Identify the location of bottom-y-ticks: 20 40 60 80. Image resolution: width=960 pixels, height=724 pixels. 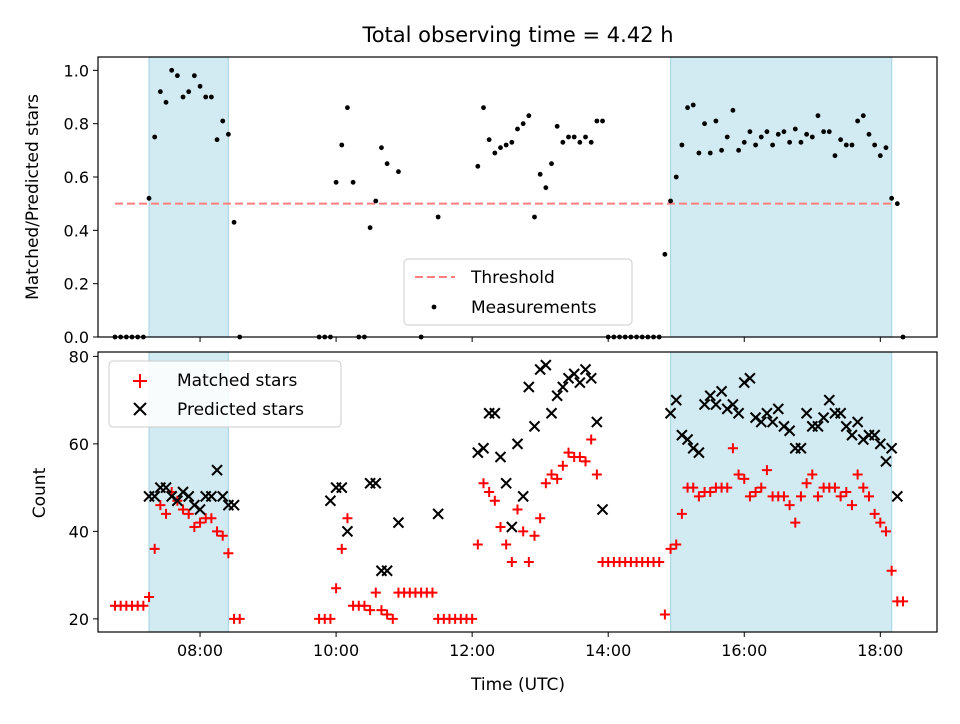
(83, 488).